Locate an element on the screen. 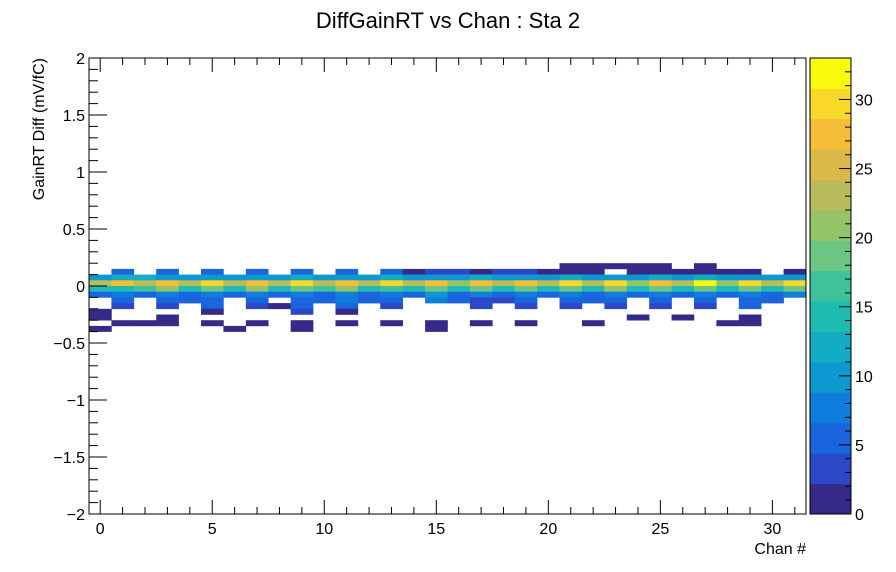 The height and width of the screenshot is (572, 896). color-scale-frame is located at coordinates (830, 286).